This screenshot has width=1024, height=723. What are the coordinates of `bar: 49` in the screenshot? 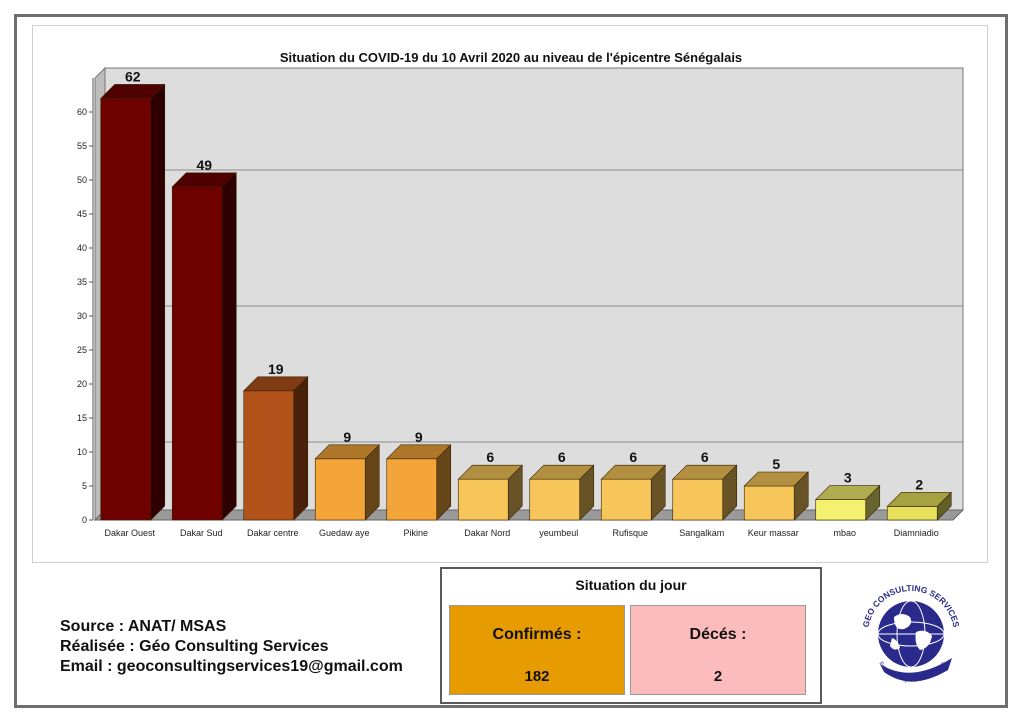 It's located at (204, 339).